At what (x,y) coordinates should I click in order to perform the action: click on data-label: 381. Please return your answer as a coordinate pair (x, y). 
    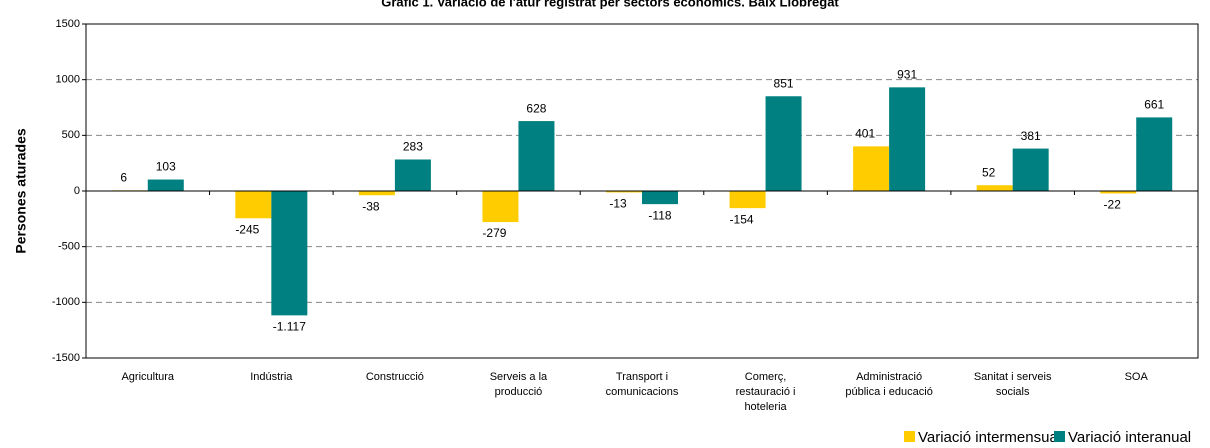
    Looking at the image, I should click on (1031, 136).